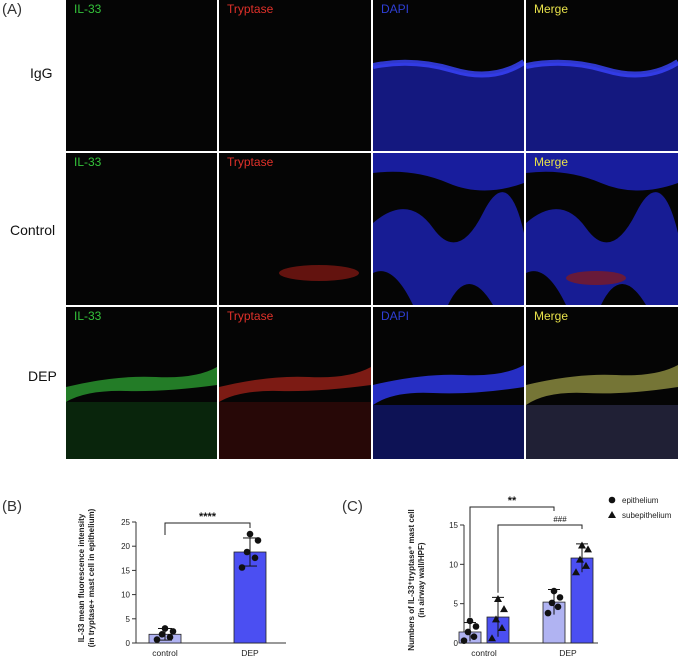 This screenshot has width=685, height=661. I want to click on panel-b-letter: (B), so click(12, 506).